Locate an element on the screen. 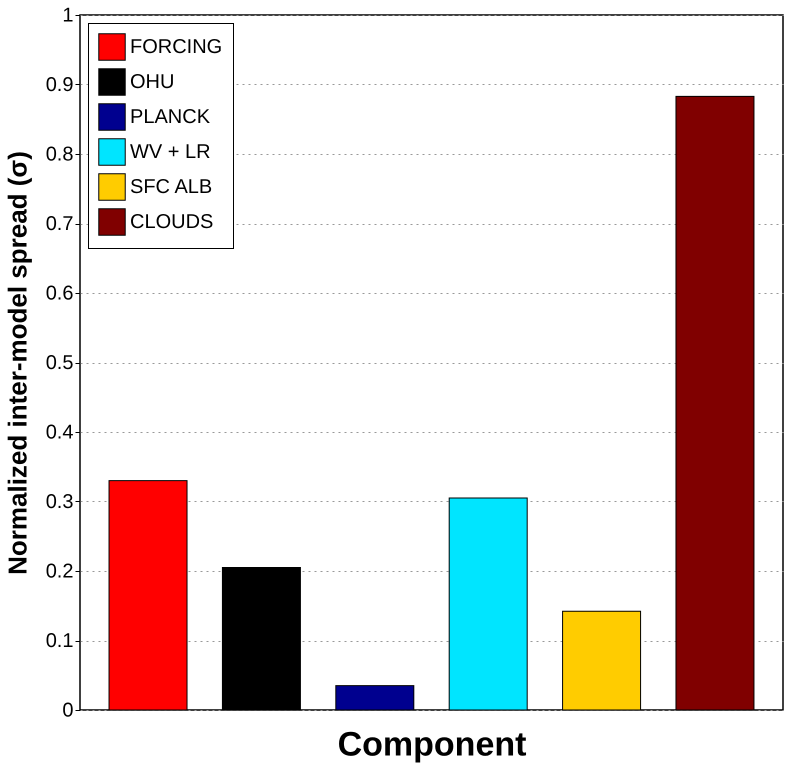  y-tick-label: 0.3 is located at coordinates (60, 502).